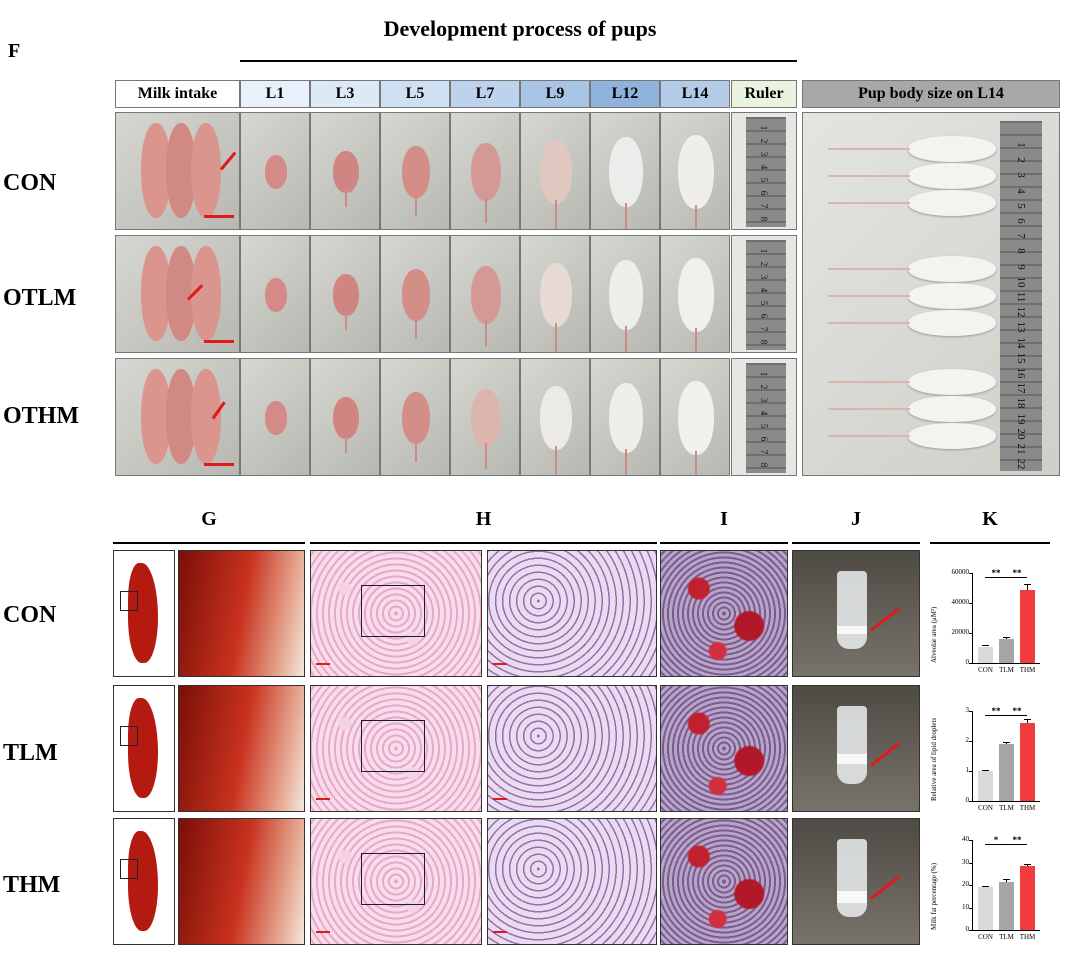  What do you see at coordinates (764, 167) in the screenshot?
I see `ruler-tick-label: 4` at bounding box center [764, 167].